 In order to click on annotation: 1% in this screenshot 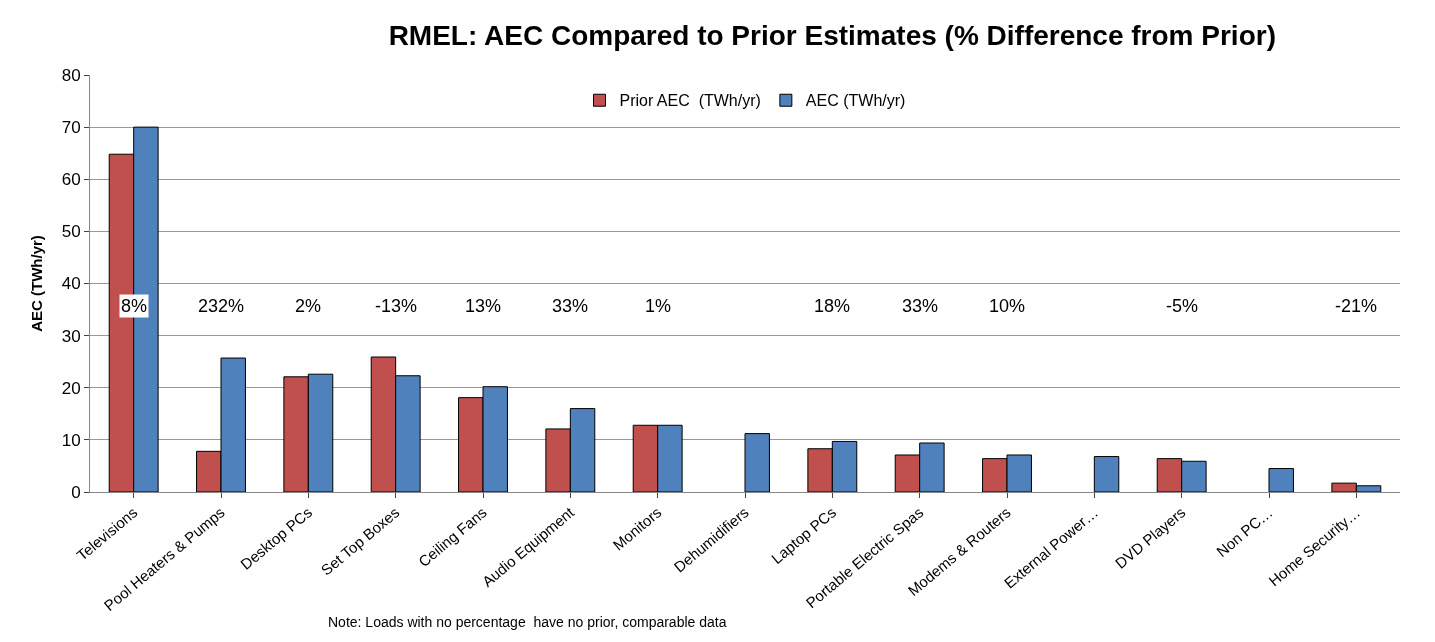, I will do `click(658, 306)`.